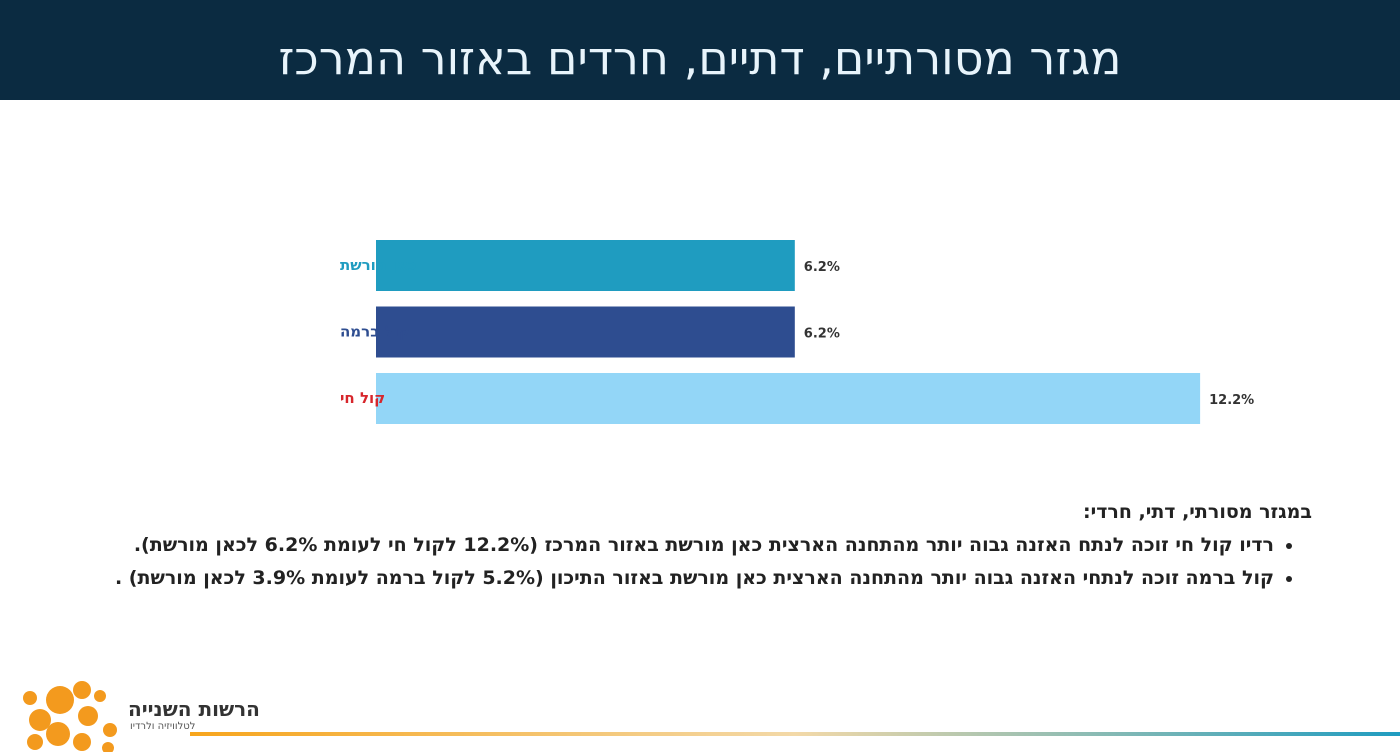 The height and width of the screenshot is (752, 1400). Describe the element at coordinates (375, 332) in the screenshot. I see `category-label: קול ברמה` at that location.